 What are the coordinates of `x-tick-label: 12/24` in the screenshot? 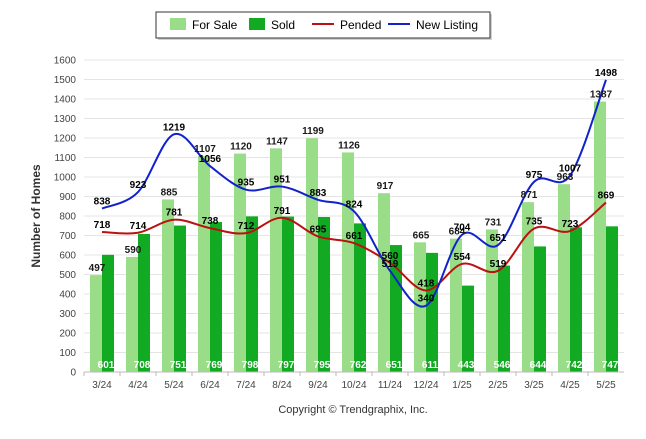 It's located at (425, 385).